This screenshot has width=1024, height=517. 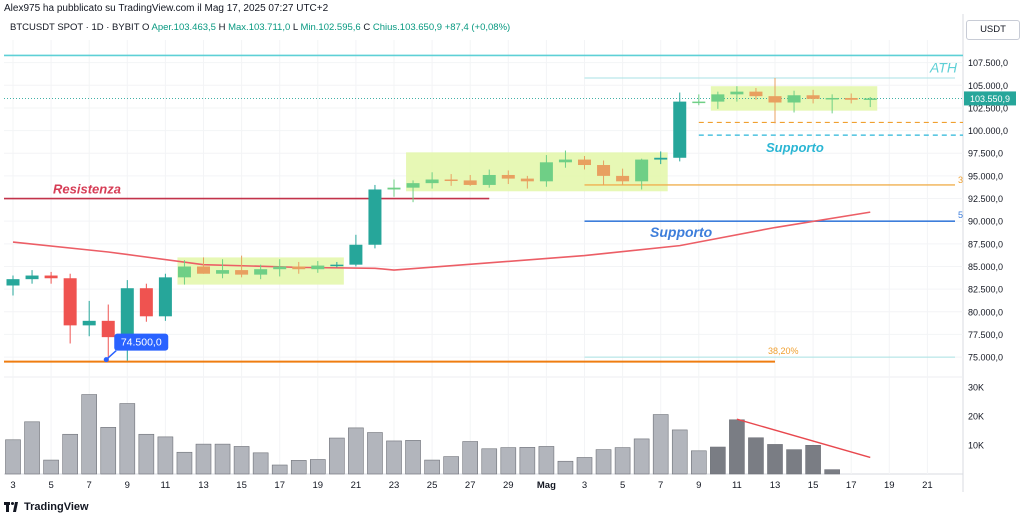 What do you see at coordinates (75, 27) in the screenshot?
I see `symbol-name: BTCUSDT SPOT · 1D · BYBIT` at bounding box center [75, 27].